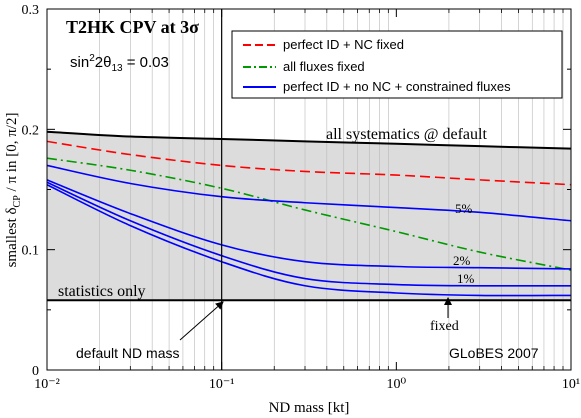 The image size is (581, 418). Describe the element at coordinates (31, 10) in the screenshot. I see `y-tick-label: 0.3` at that location.